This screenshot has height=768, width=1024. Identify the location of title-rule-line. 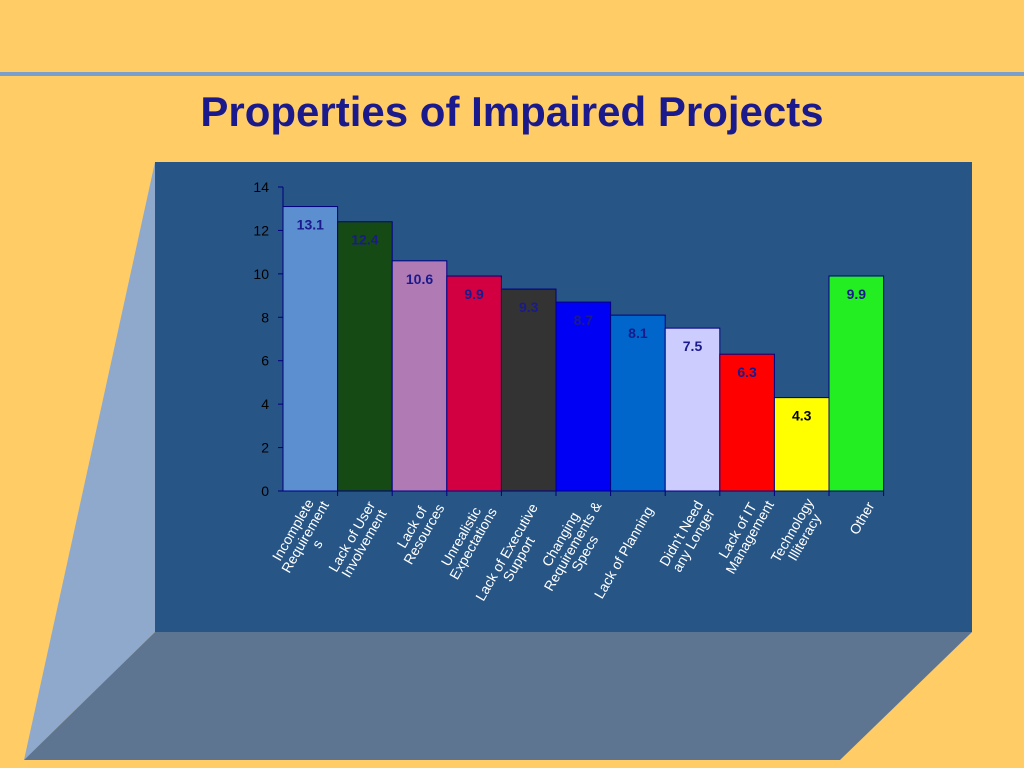
(512, 74).